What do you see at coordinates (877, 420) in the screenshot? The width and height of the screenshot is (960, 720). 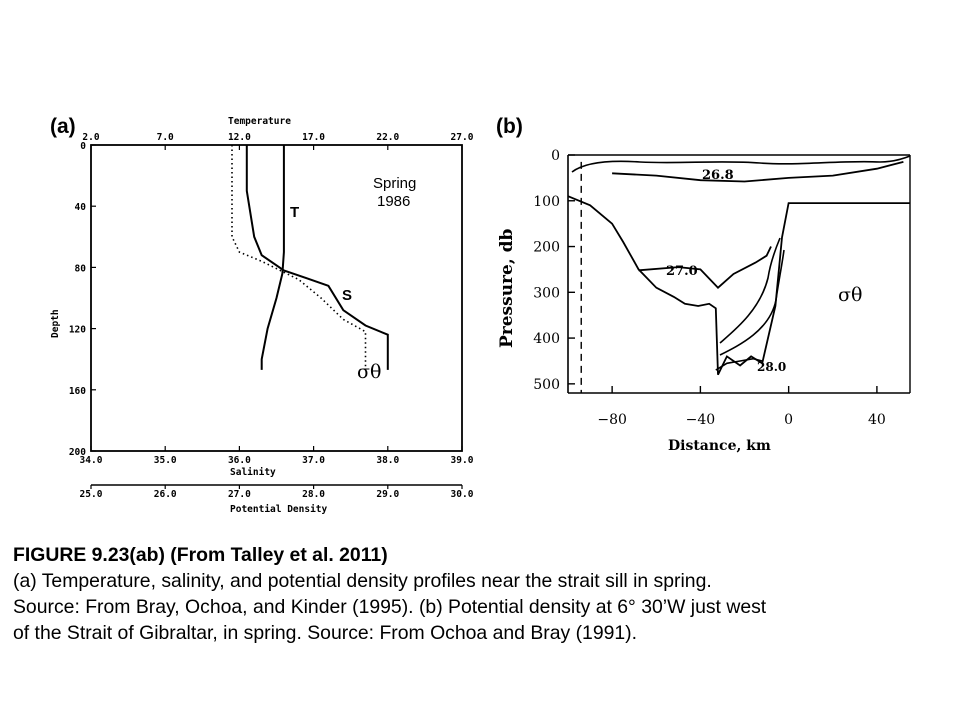 I see `distance-tick-label: 40` at bounding box center [877, 420].